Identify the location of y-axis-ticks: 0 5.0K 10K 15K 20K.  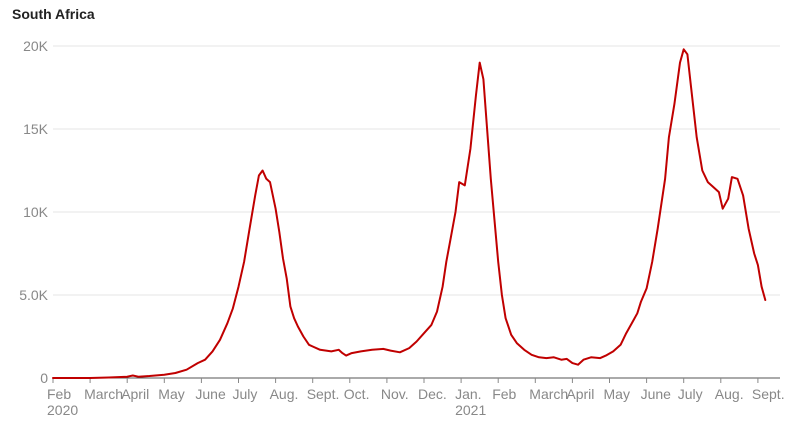
(33, 212).